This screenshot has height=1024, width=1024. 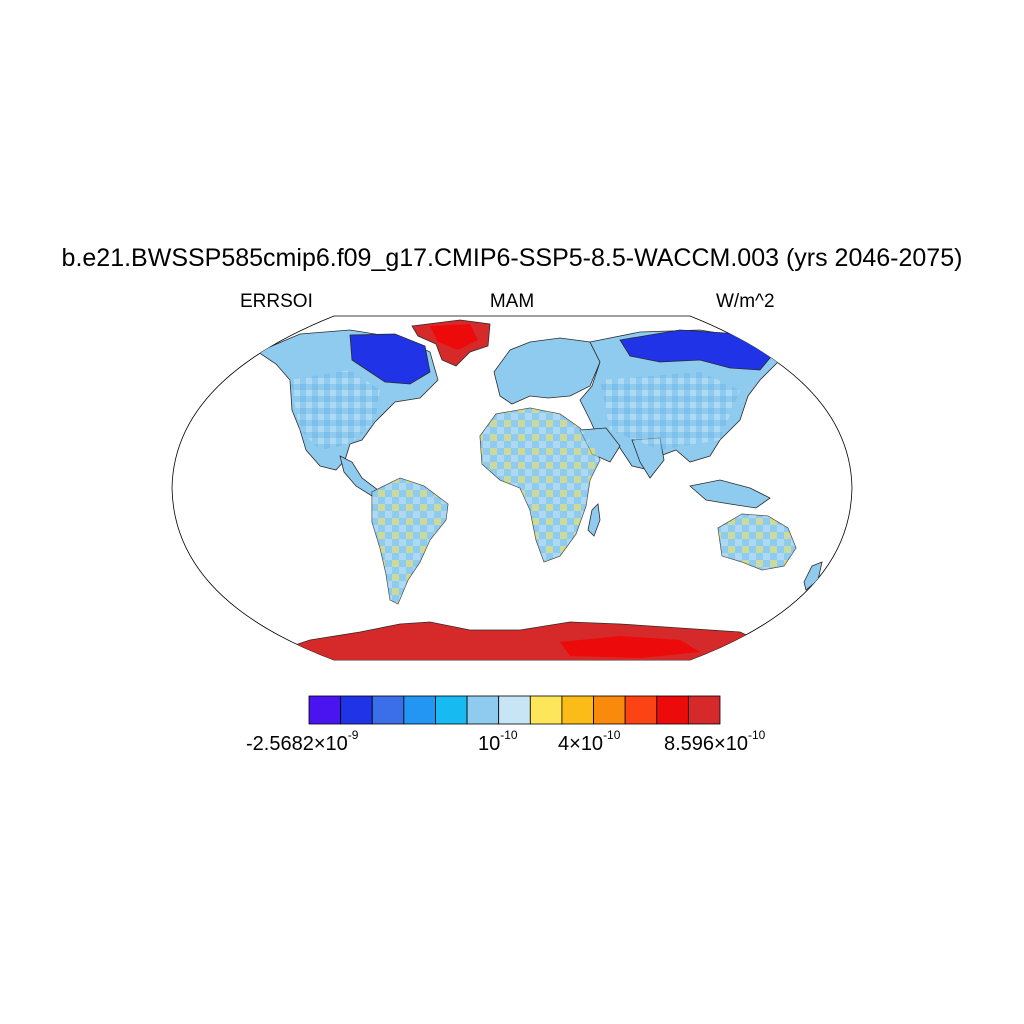 What do you see at coordinates (512, 301) in the screenshot?
I see `season-label: MAM` at bounding box center [512, 301].